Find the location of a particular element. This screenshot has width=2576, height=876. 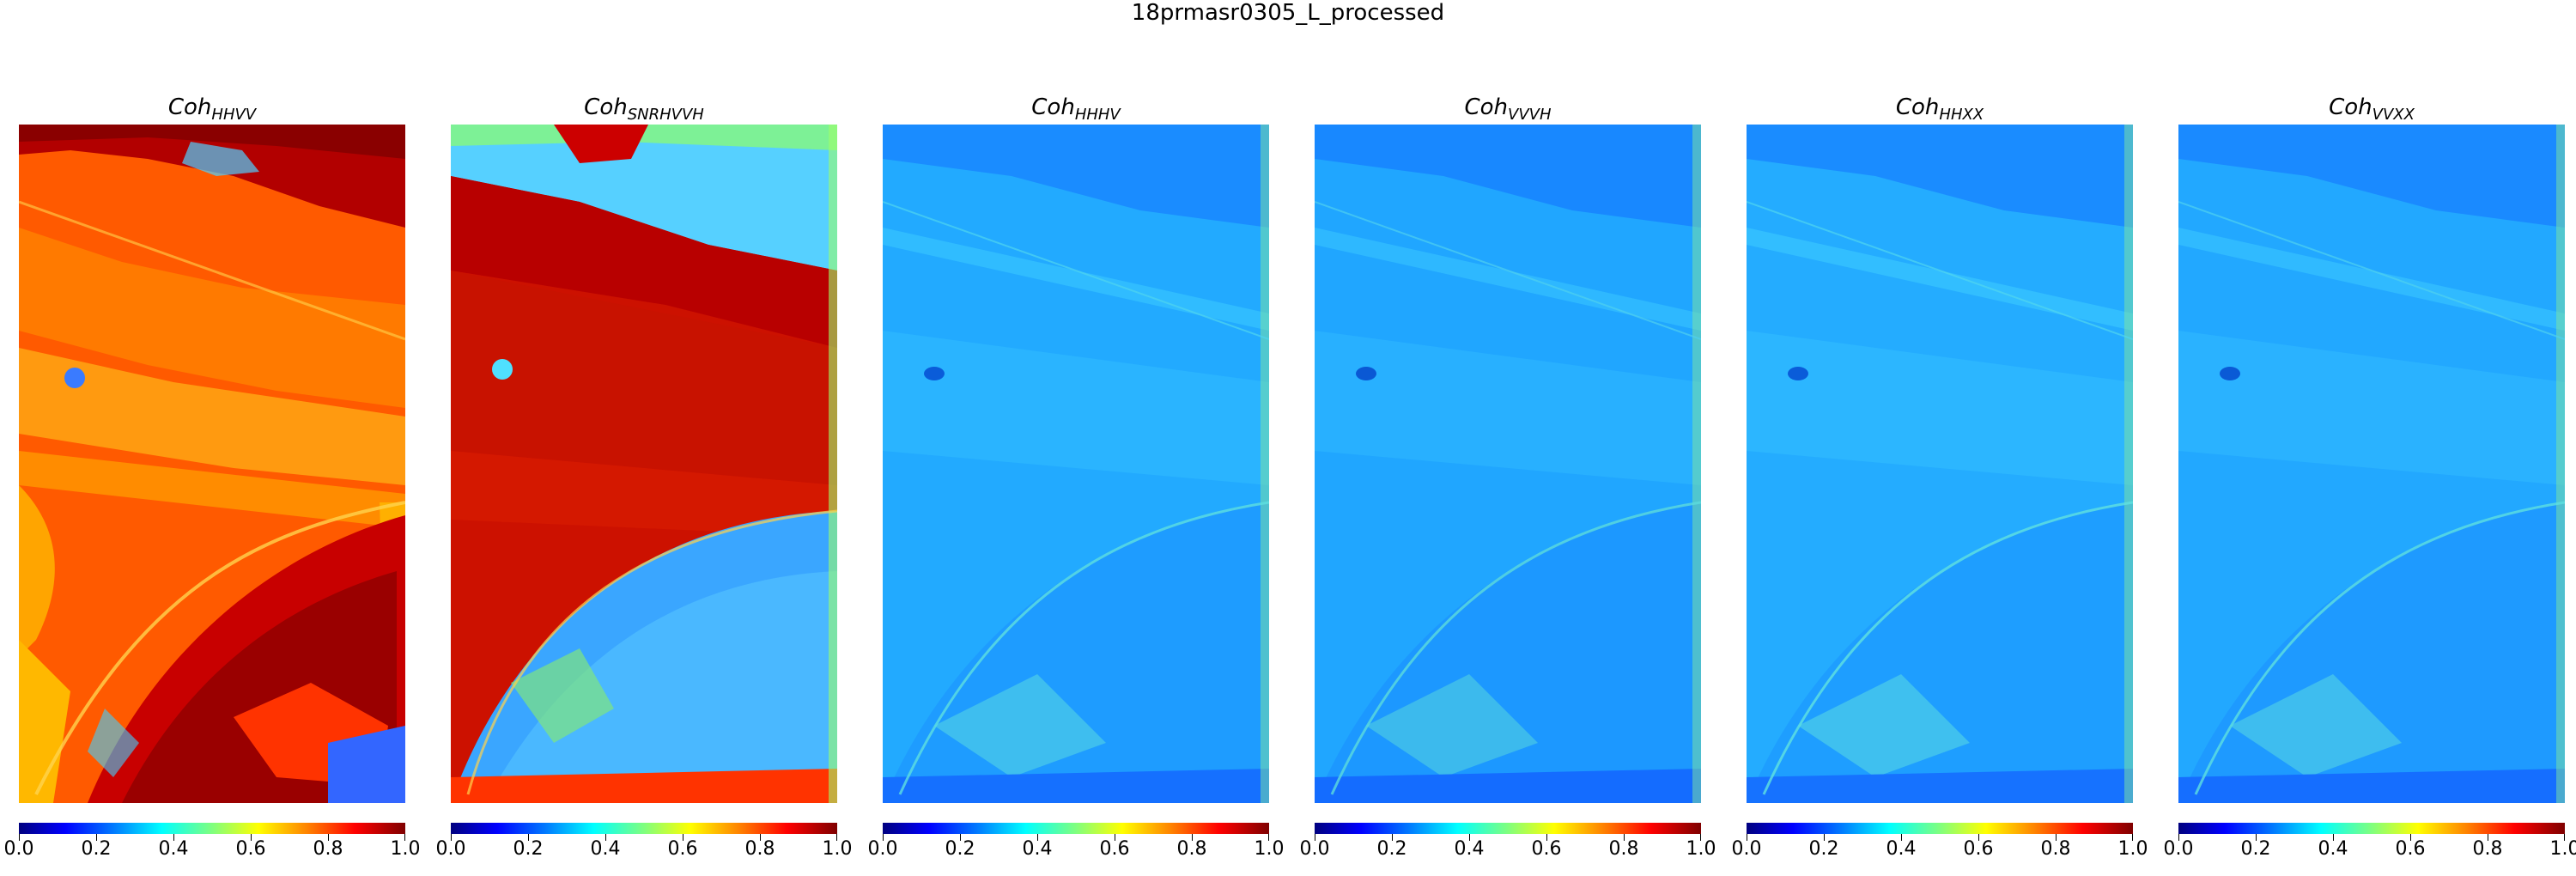

title-subscript: SNRHVVH is located at coordinates (665, 115).